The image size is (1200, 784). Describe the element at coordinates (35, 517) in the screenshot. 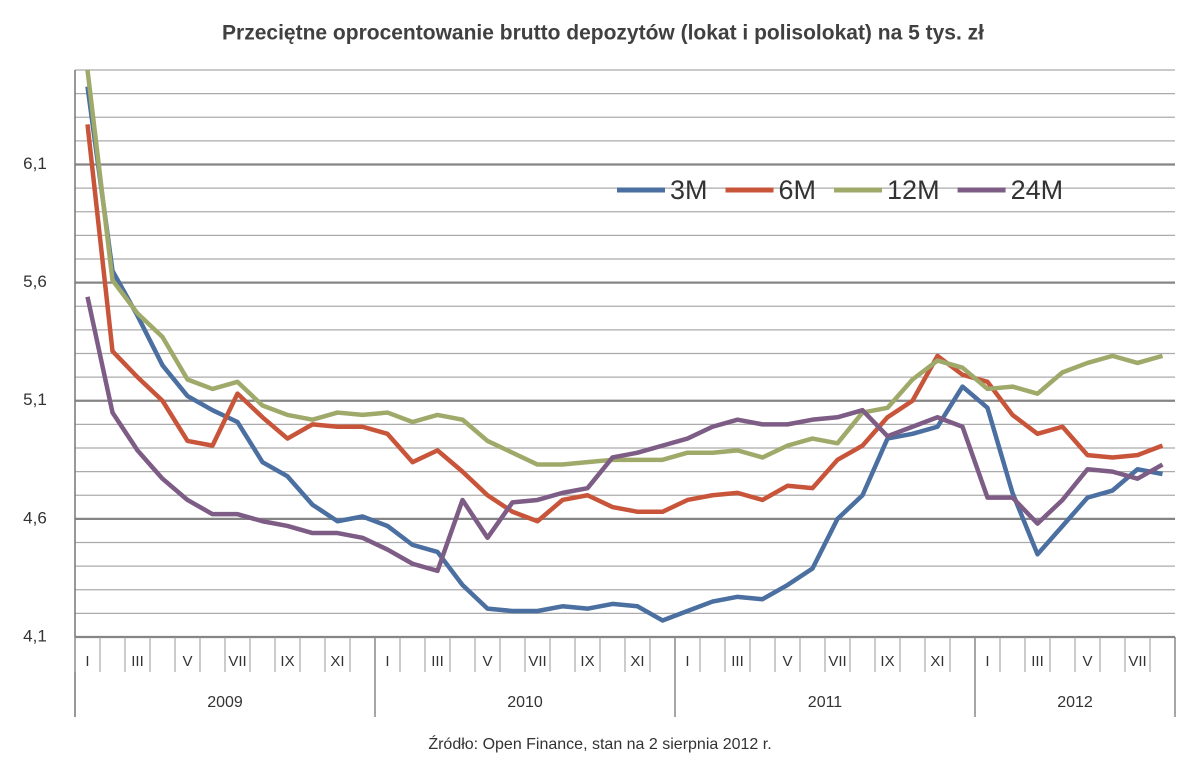

I see `y-tick-label: 4,6` at that location.